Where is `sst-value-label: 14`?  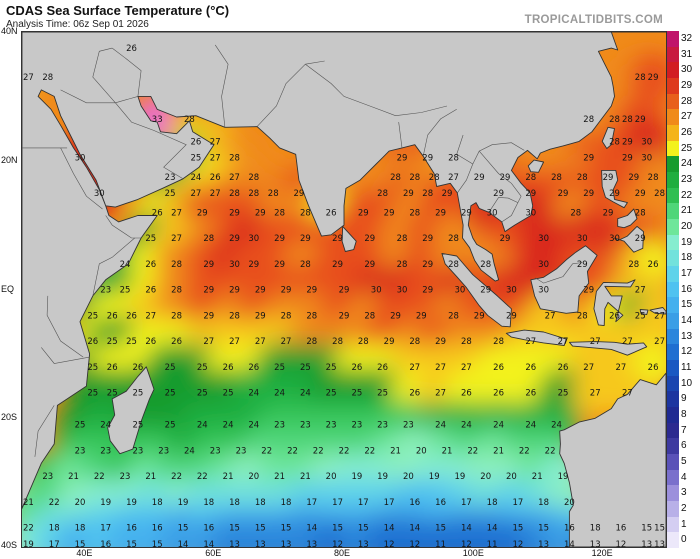 sst-value-label: 14 is located at coordinates (414, 529).